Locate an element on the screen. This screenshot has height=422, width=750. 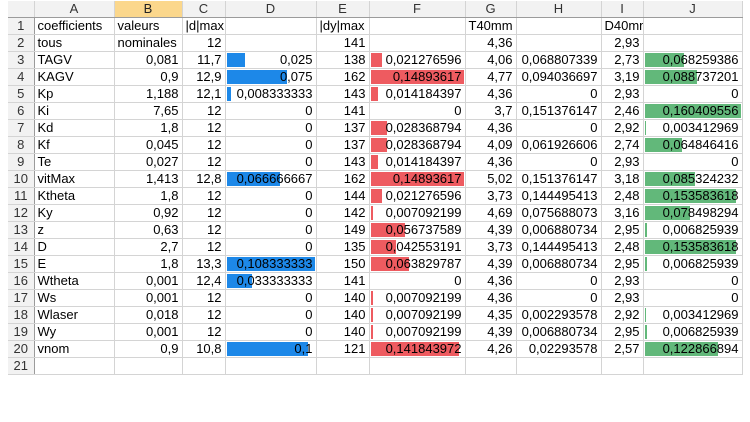
cell-a6: Ki is located at coordinates (74, 111).